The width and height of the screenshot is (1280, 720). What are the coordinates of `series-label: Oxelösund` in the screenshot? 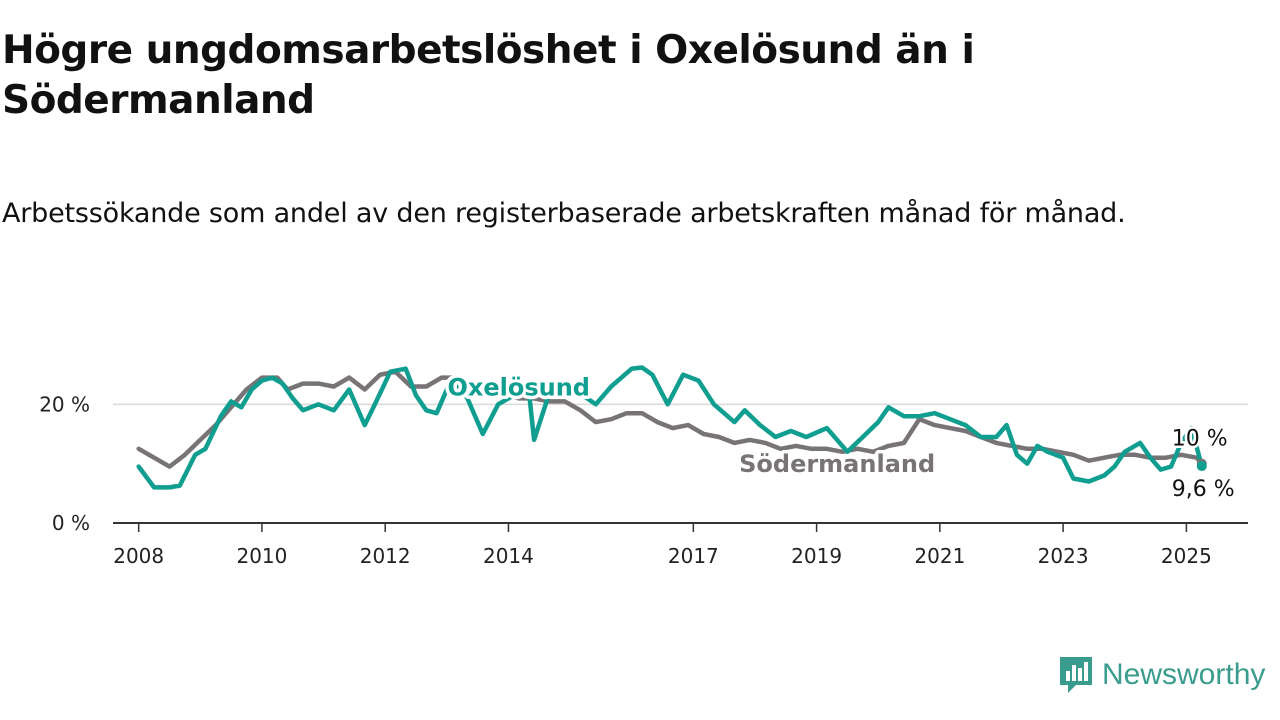 It's located at (518, 387).